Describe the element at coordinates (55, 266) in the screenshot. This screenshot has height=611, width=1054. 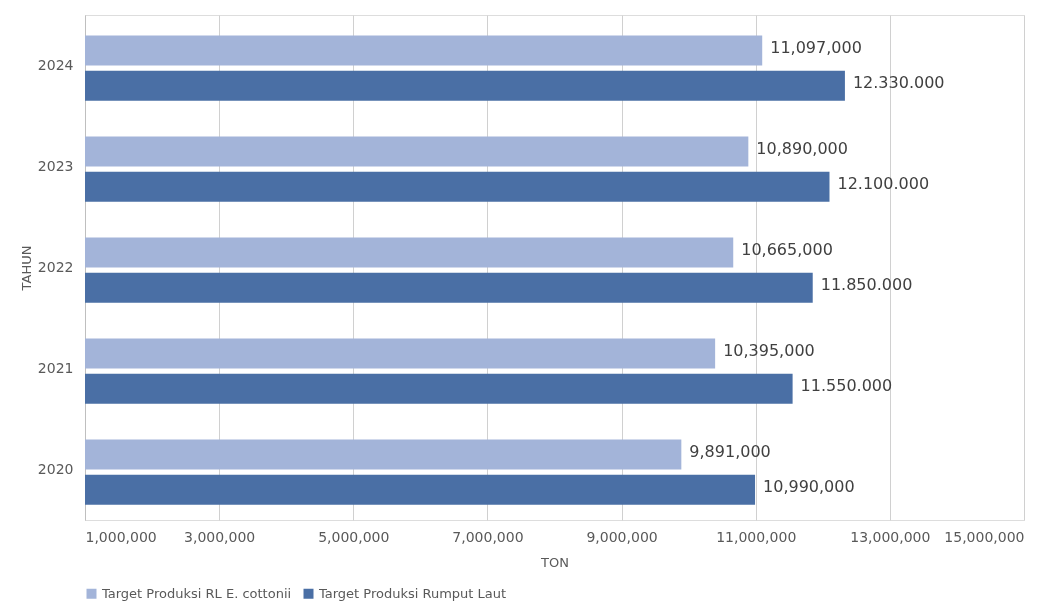
I see `y-tick-label: 2022` at that location.